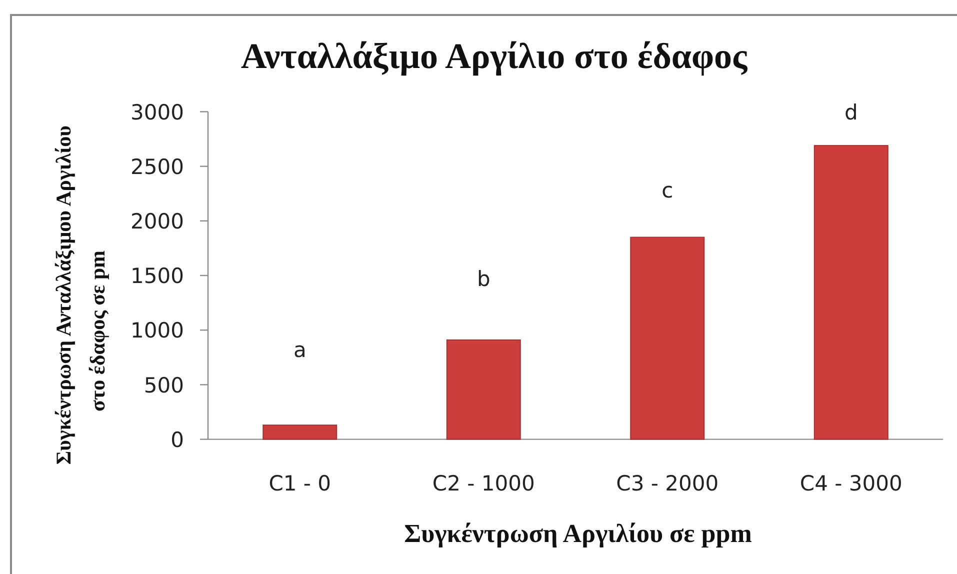  What do you see at coordinates (851, 484) in the screenshot?
I see `x-tick-label: C4 - 3000` at bounding box center [851, 484].